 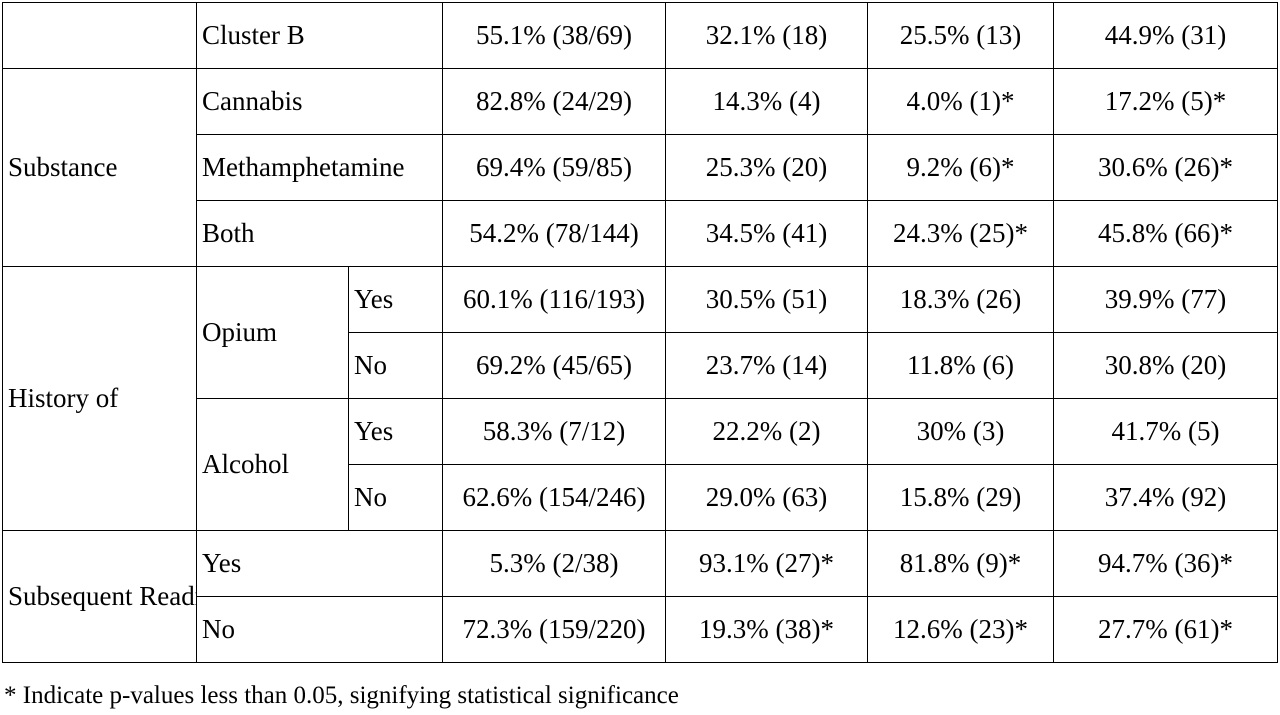 What do you see at coordinates (554, 497) in the screenshot?
I see `value-cell: 62.6% (154/246)` at bounding box center [554, 497].